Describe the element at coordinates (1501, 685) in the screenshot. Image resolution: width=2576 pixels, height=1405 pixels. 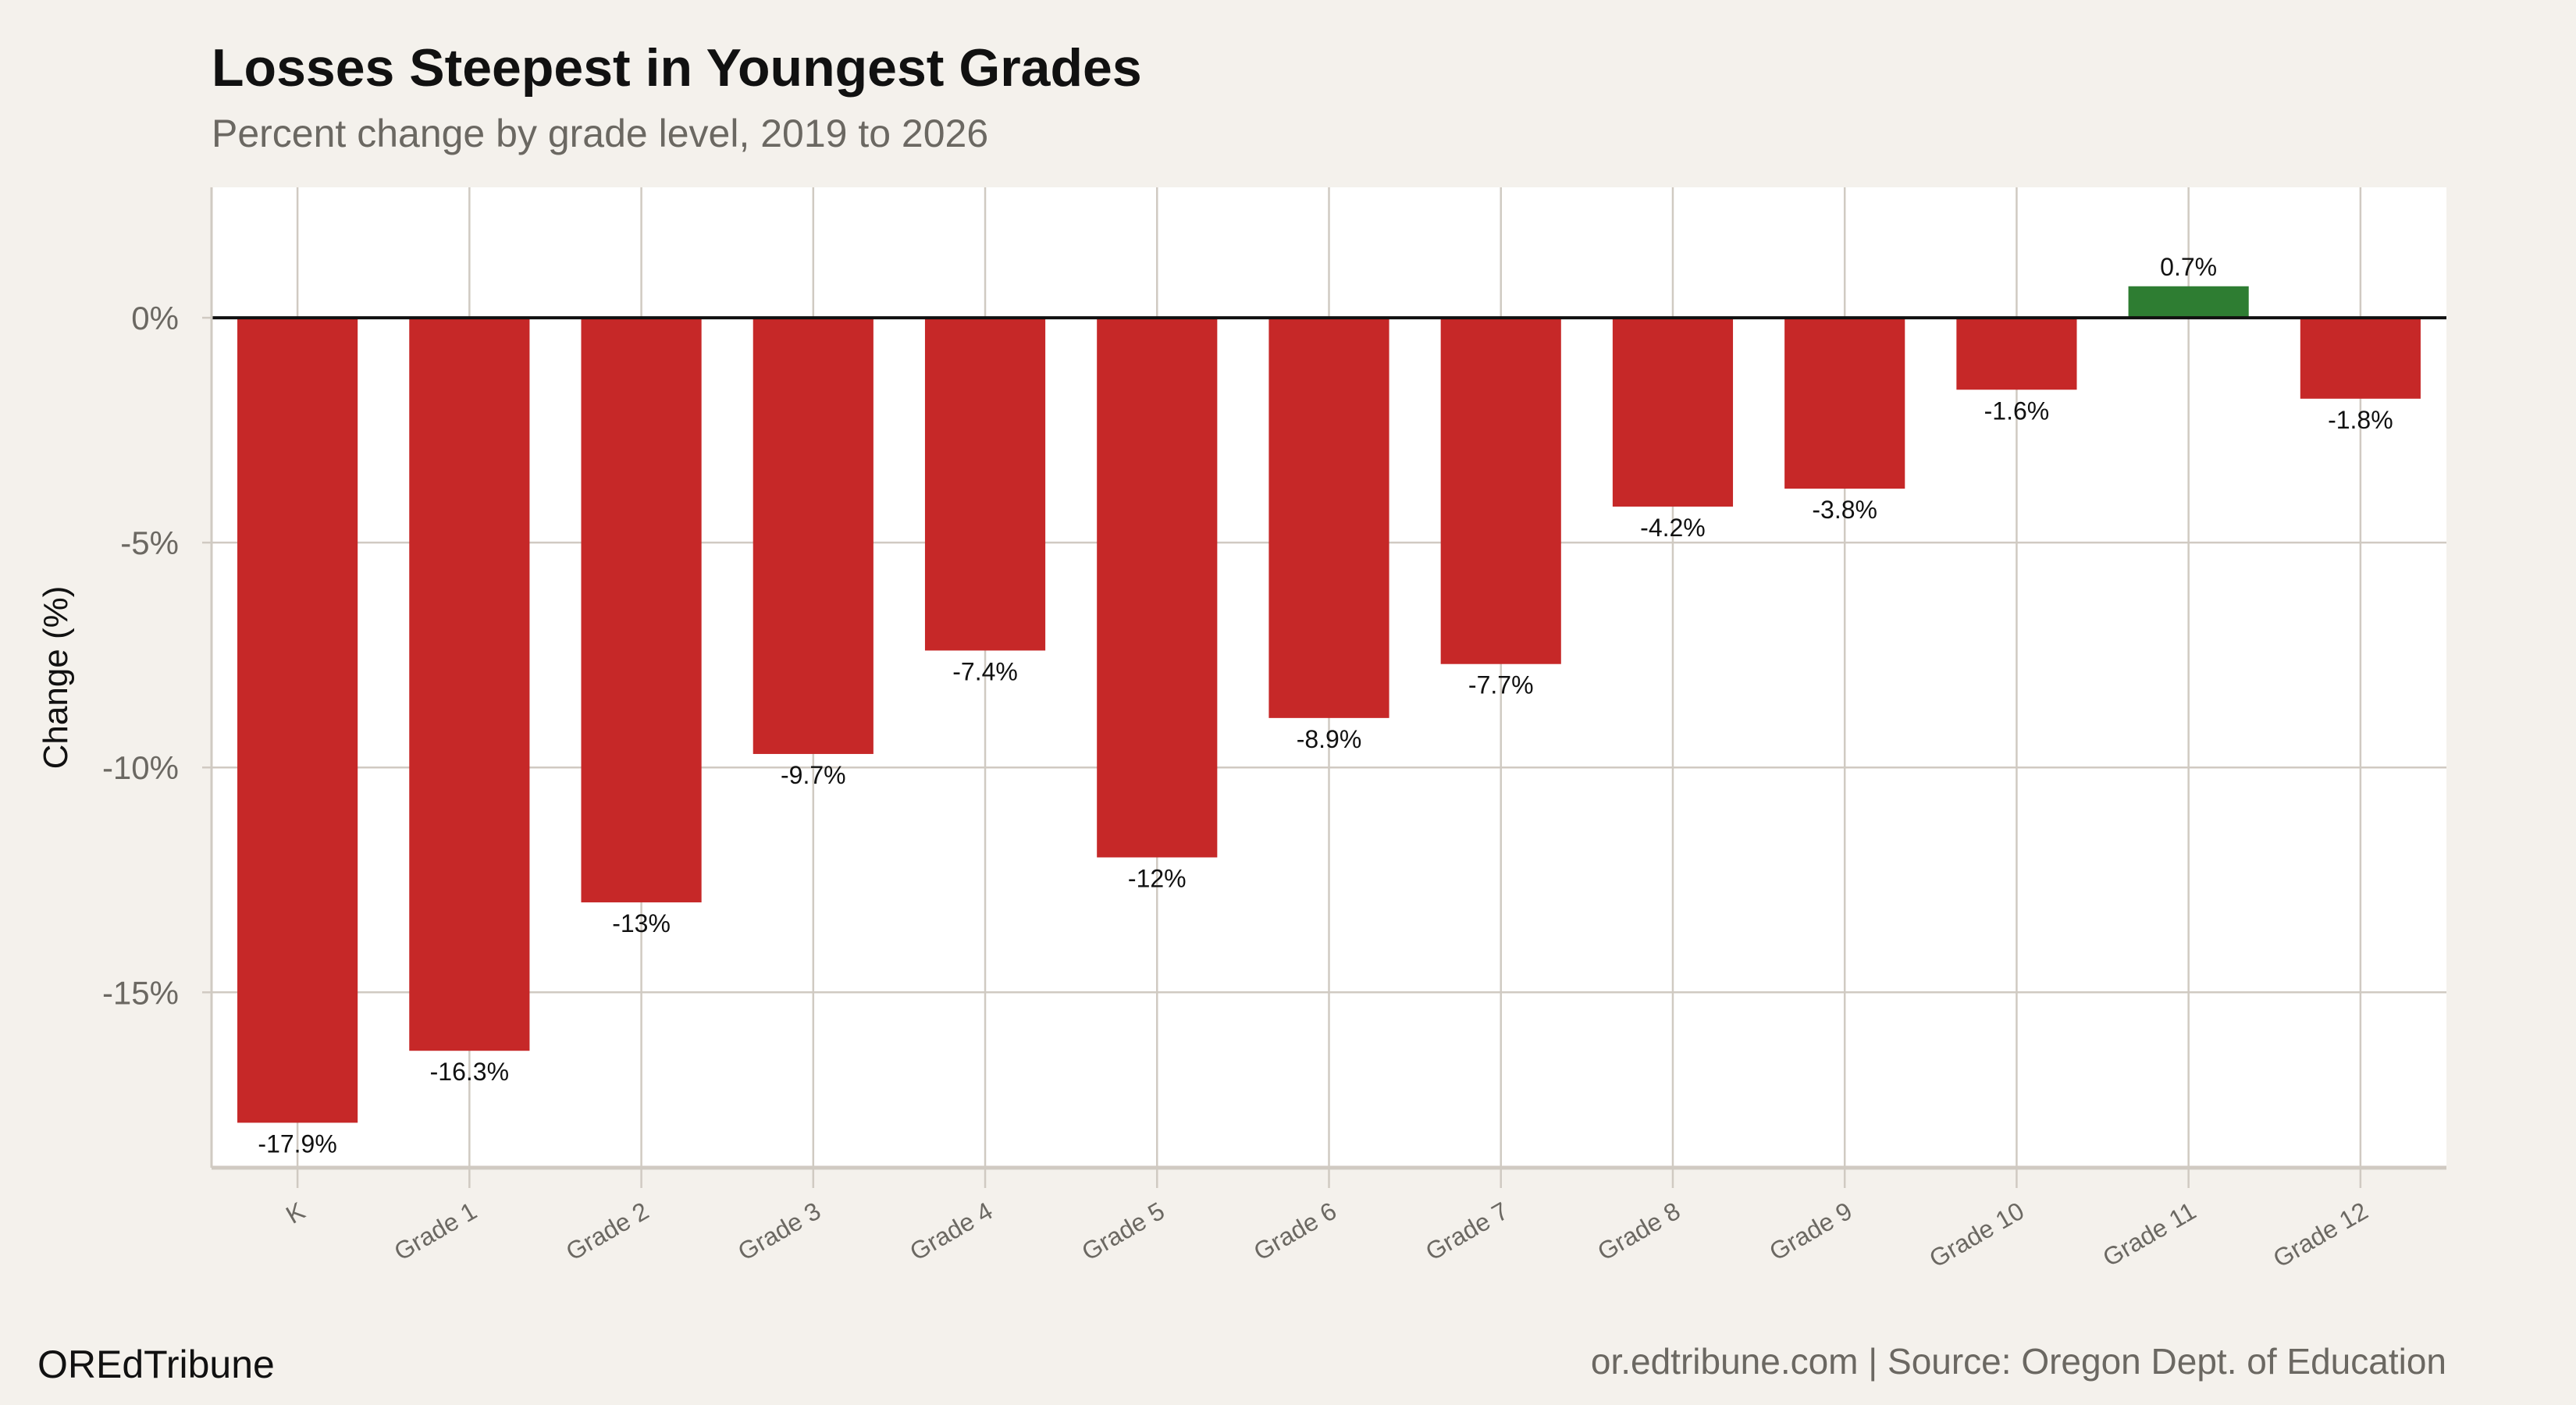
I see `bar-value-label: -7.7%` at that location.